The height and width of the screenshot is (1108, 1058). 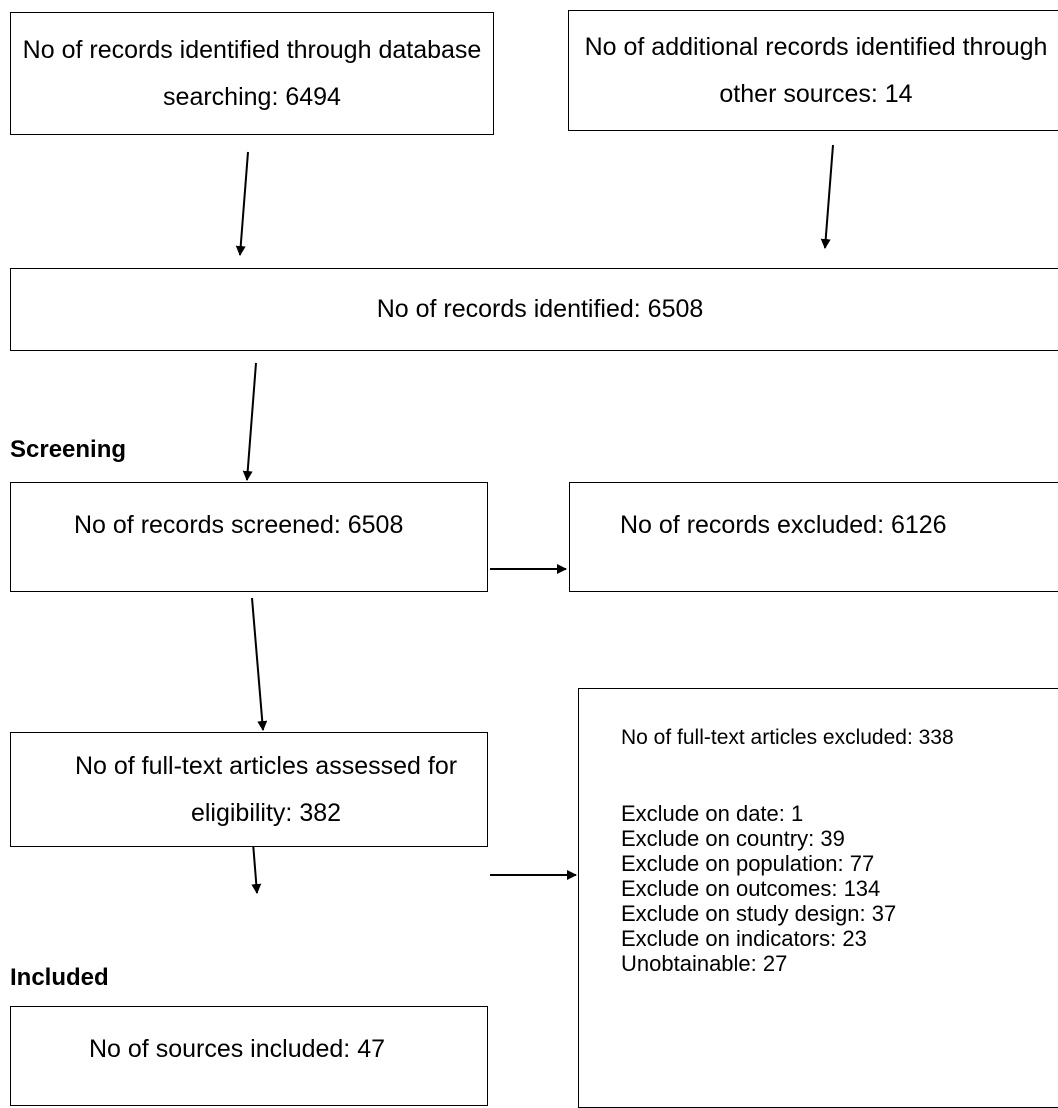 What do you see at coordinates (322, 73) in the screenshot?
I see `database-box-line2: database searching: 6494` at bounding box center [322, 73].